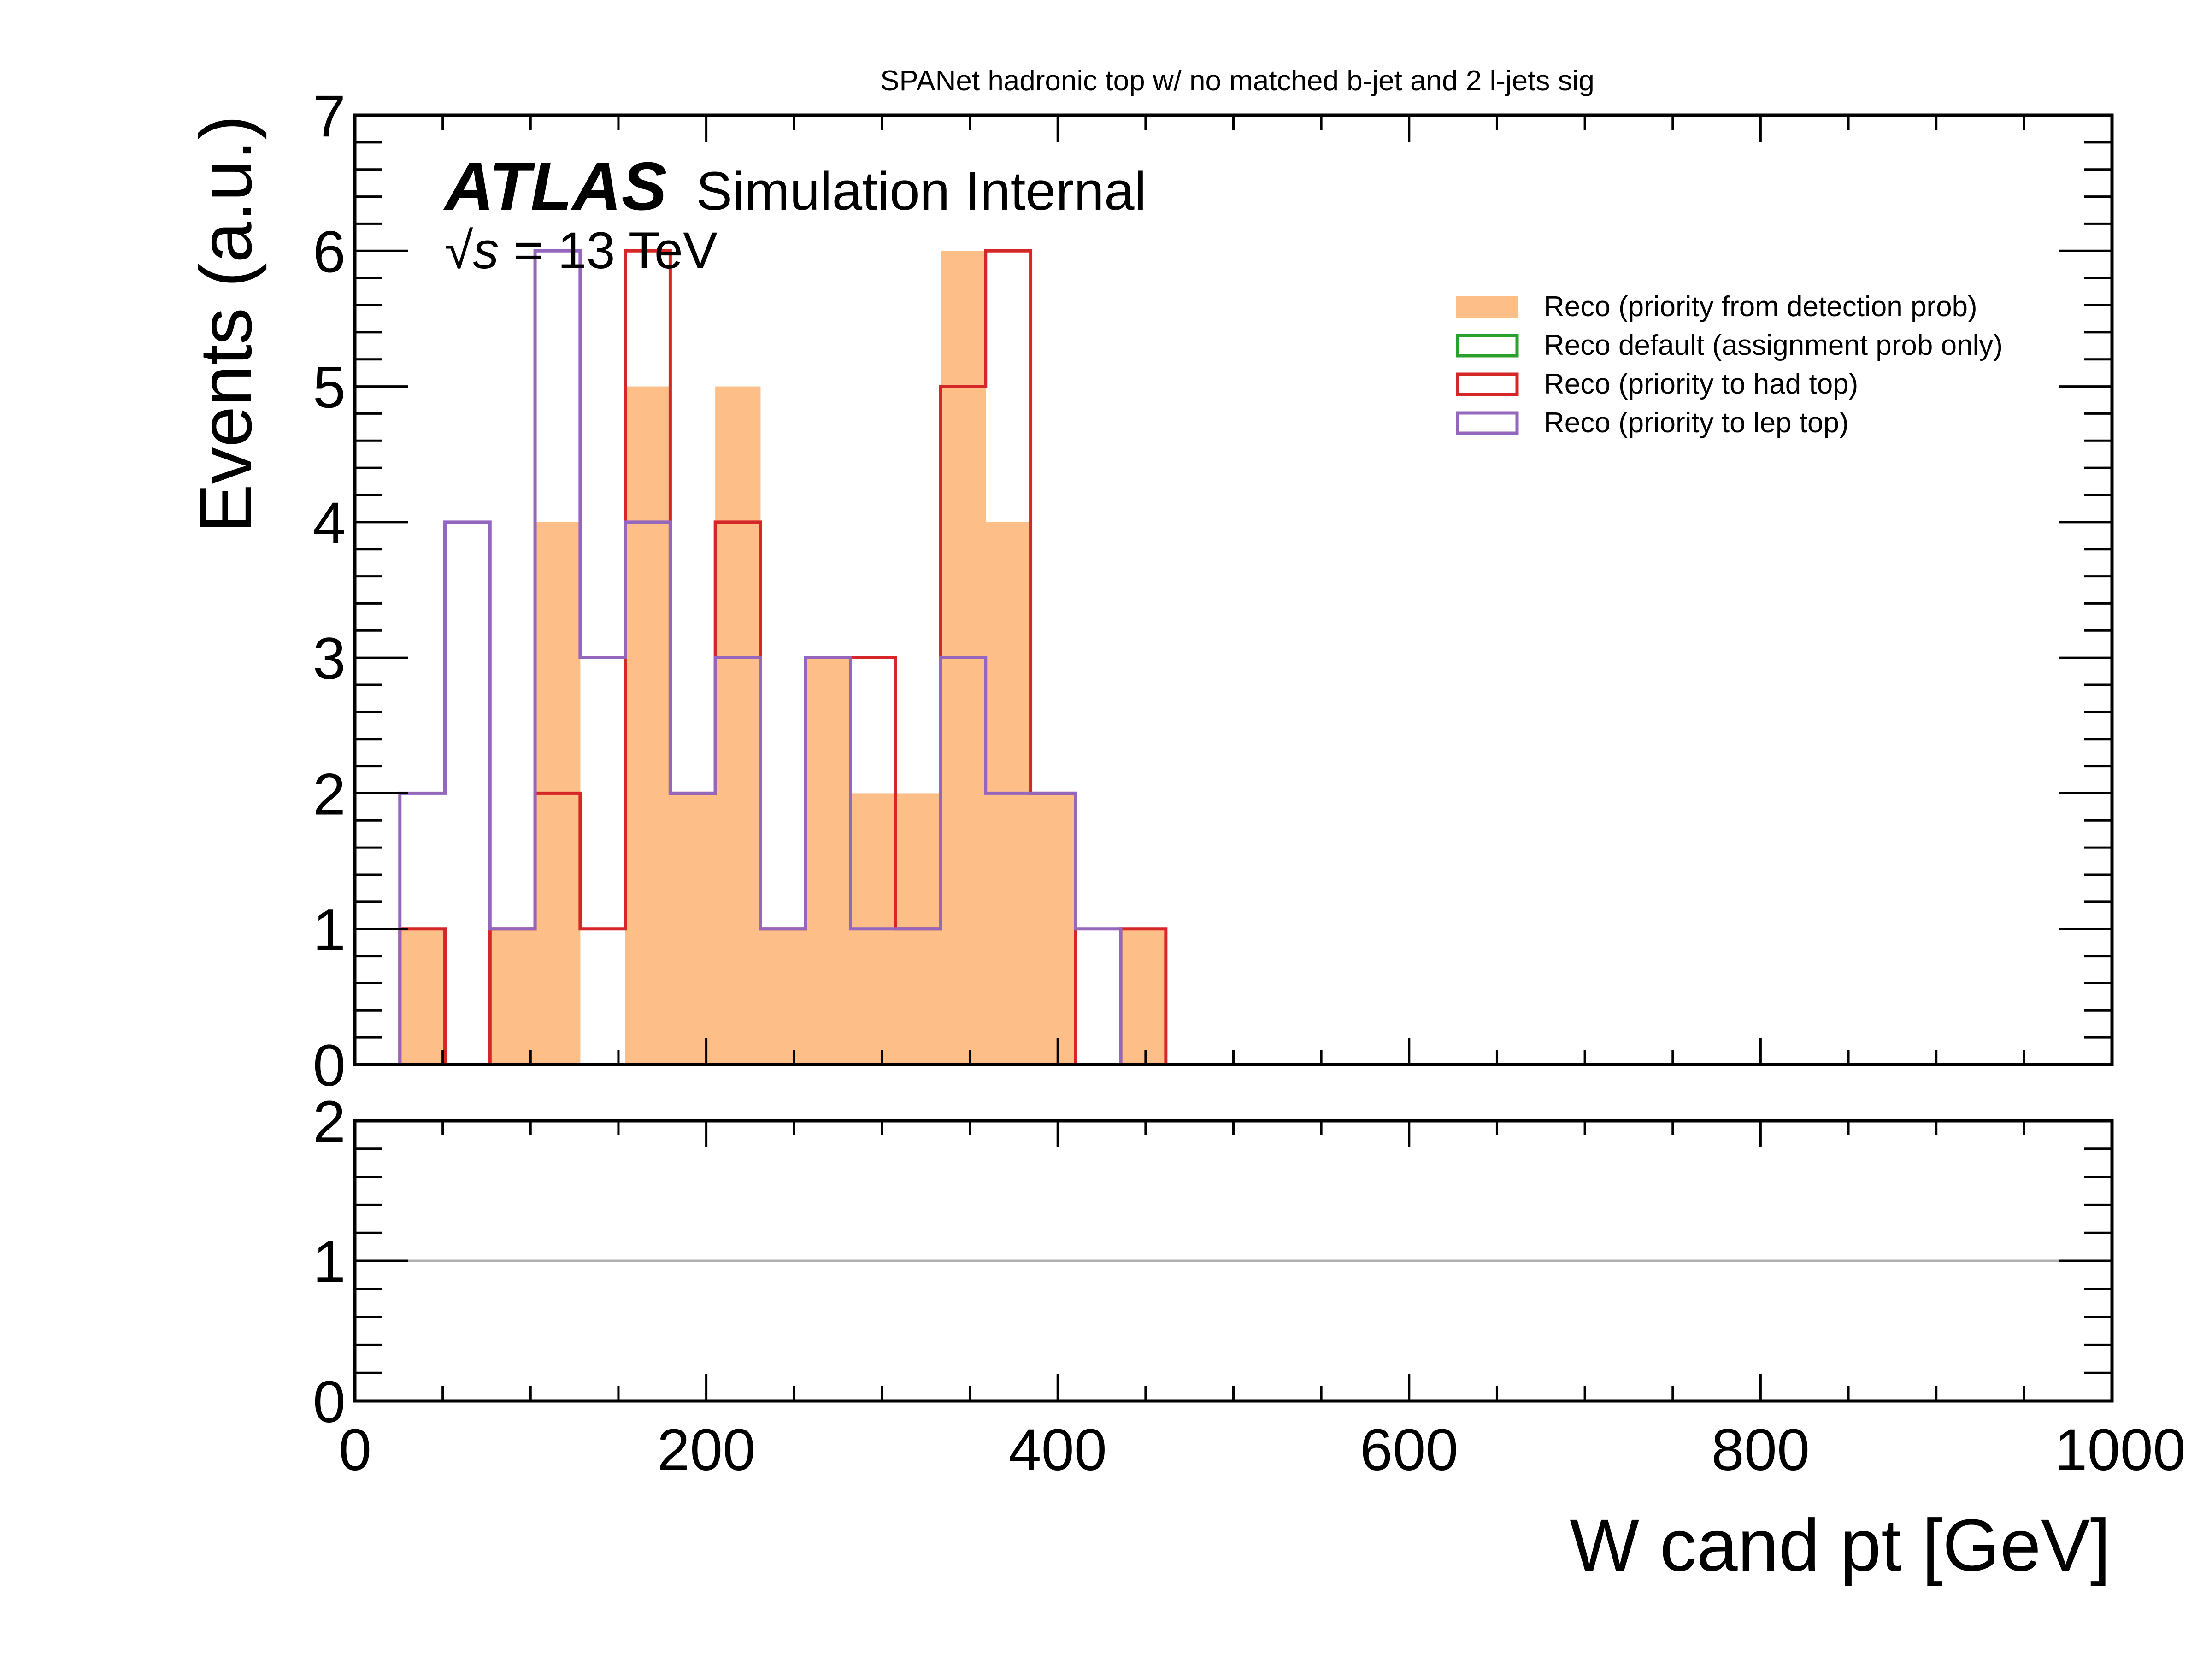 The image size is (2212, 1659). I want to click on legend-label: Reco (priority to had top), so click(1701, 384).